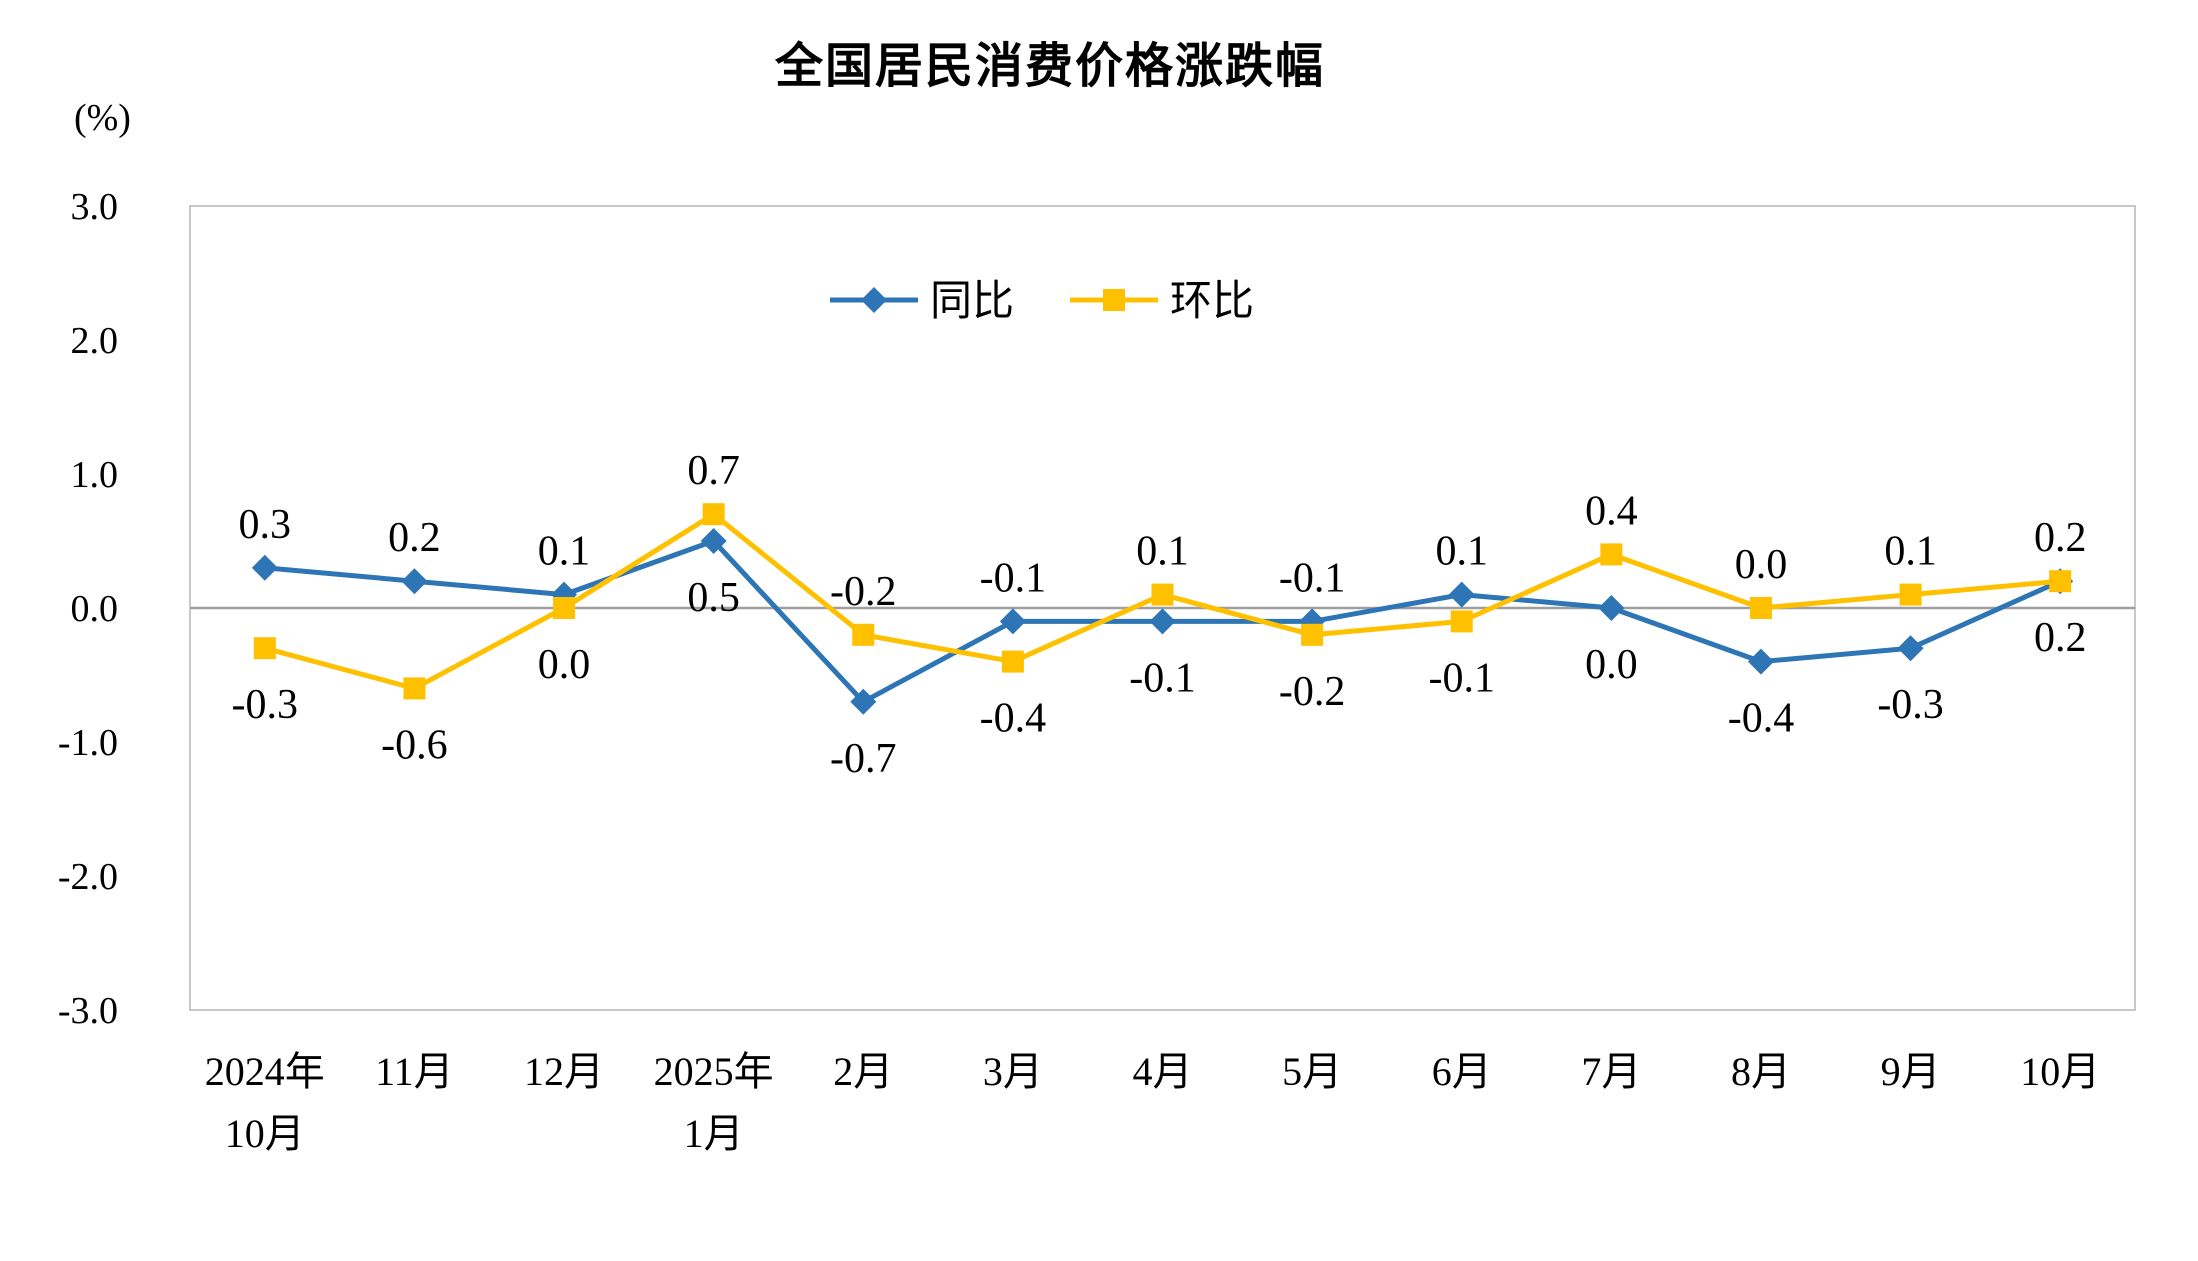 This screenshot has height=1261, width=2198. What do you see at coordinates (1049, 66) in the screenshot?
I see `chart-title: 全国居民消费价格涨跌幅` at bounding box center [1049, 66].